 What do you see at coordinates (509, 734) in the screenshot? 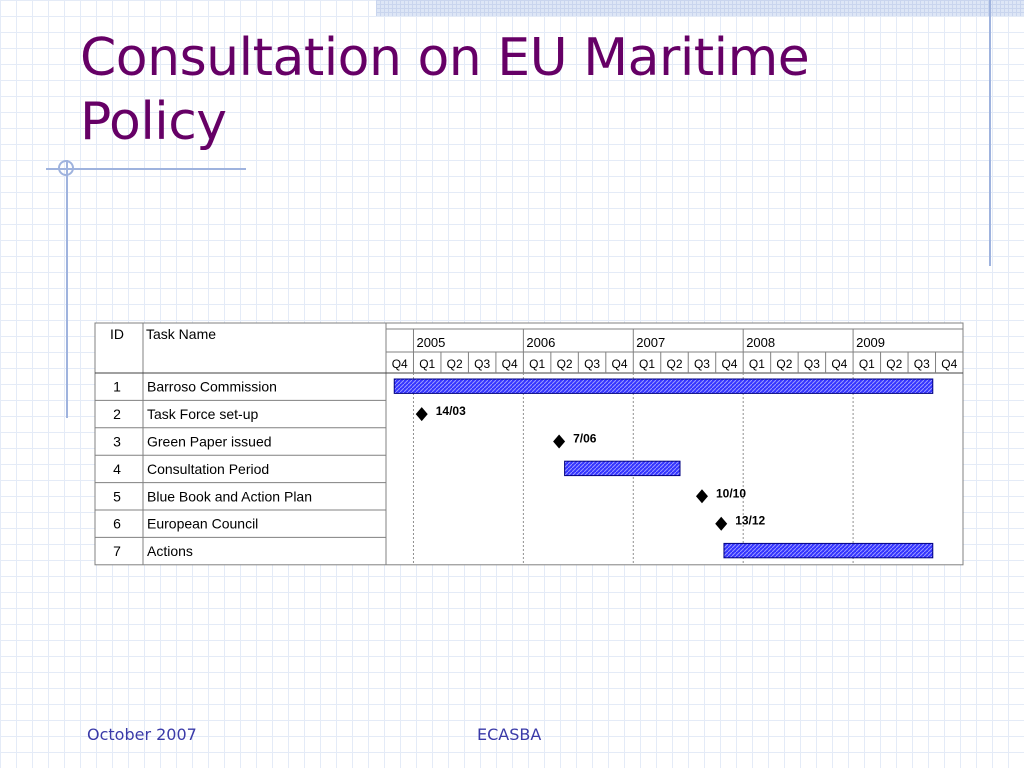
I see `footer-org: ECASBA` at bounding box center [509, 734].